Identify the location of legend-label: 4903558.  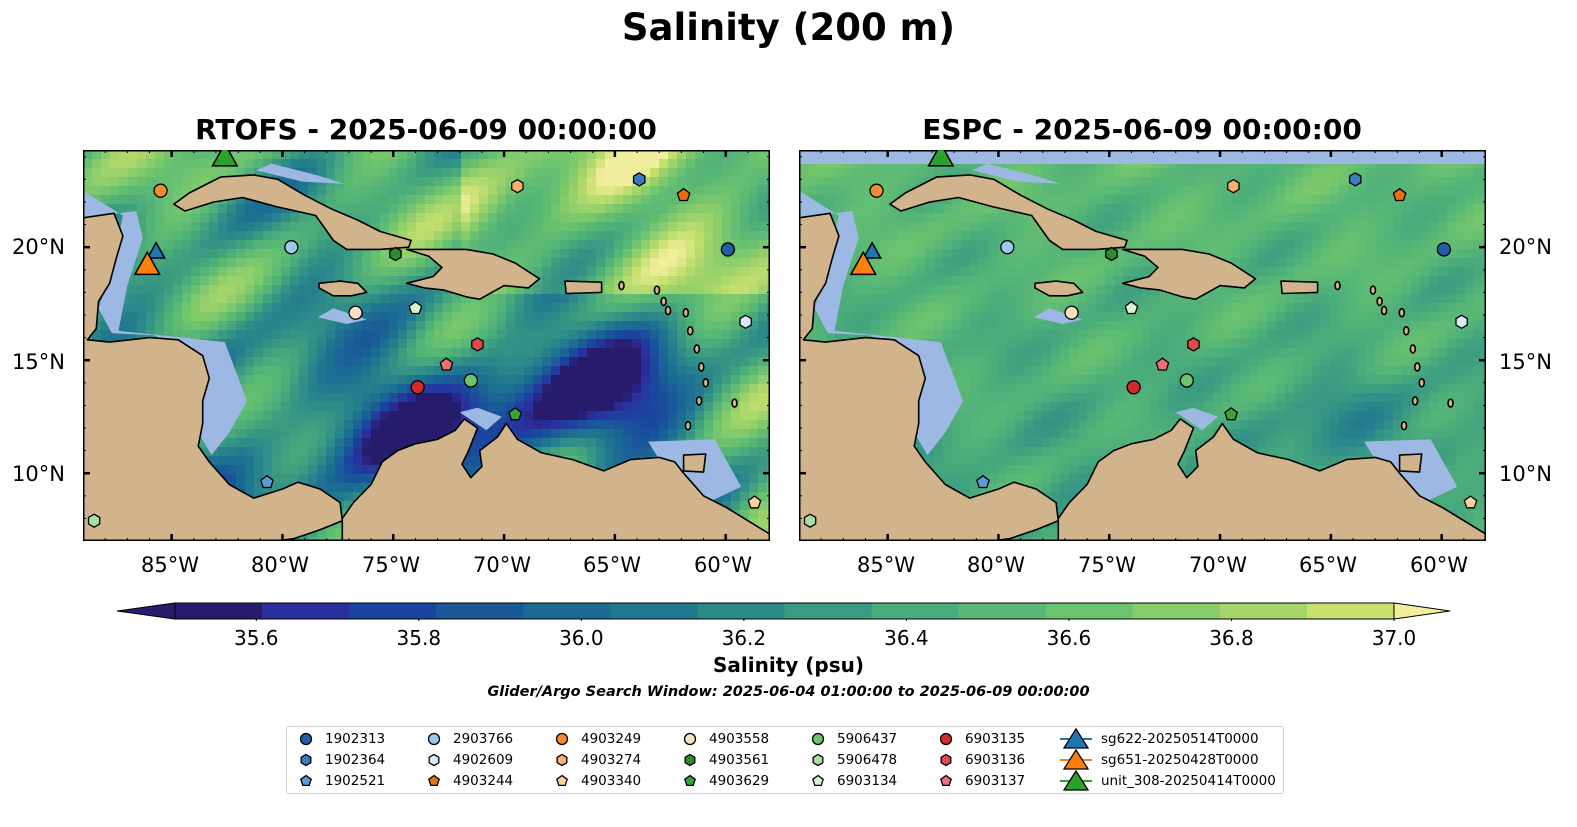
(739, 739).